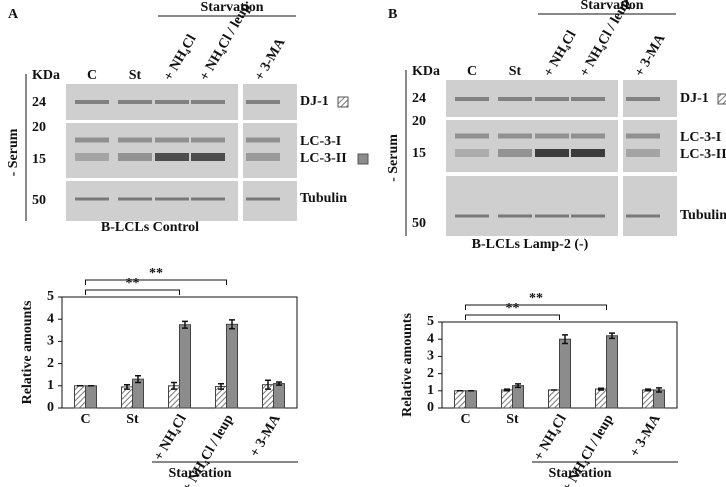  I want to click on lane-label: + 3-MA, so click(650, 55).